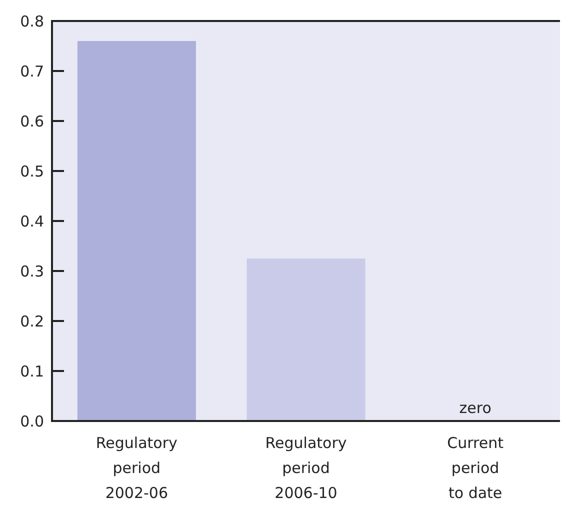  What do you see at coordinates (32, 121) in the screenshot?
I see `y-tick-label: 0.6` at bounding box center [32, 121].